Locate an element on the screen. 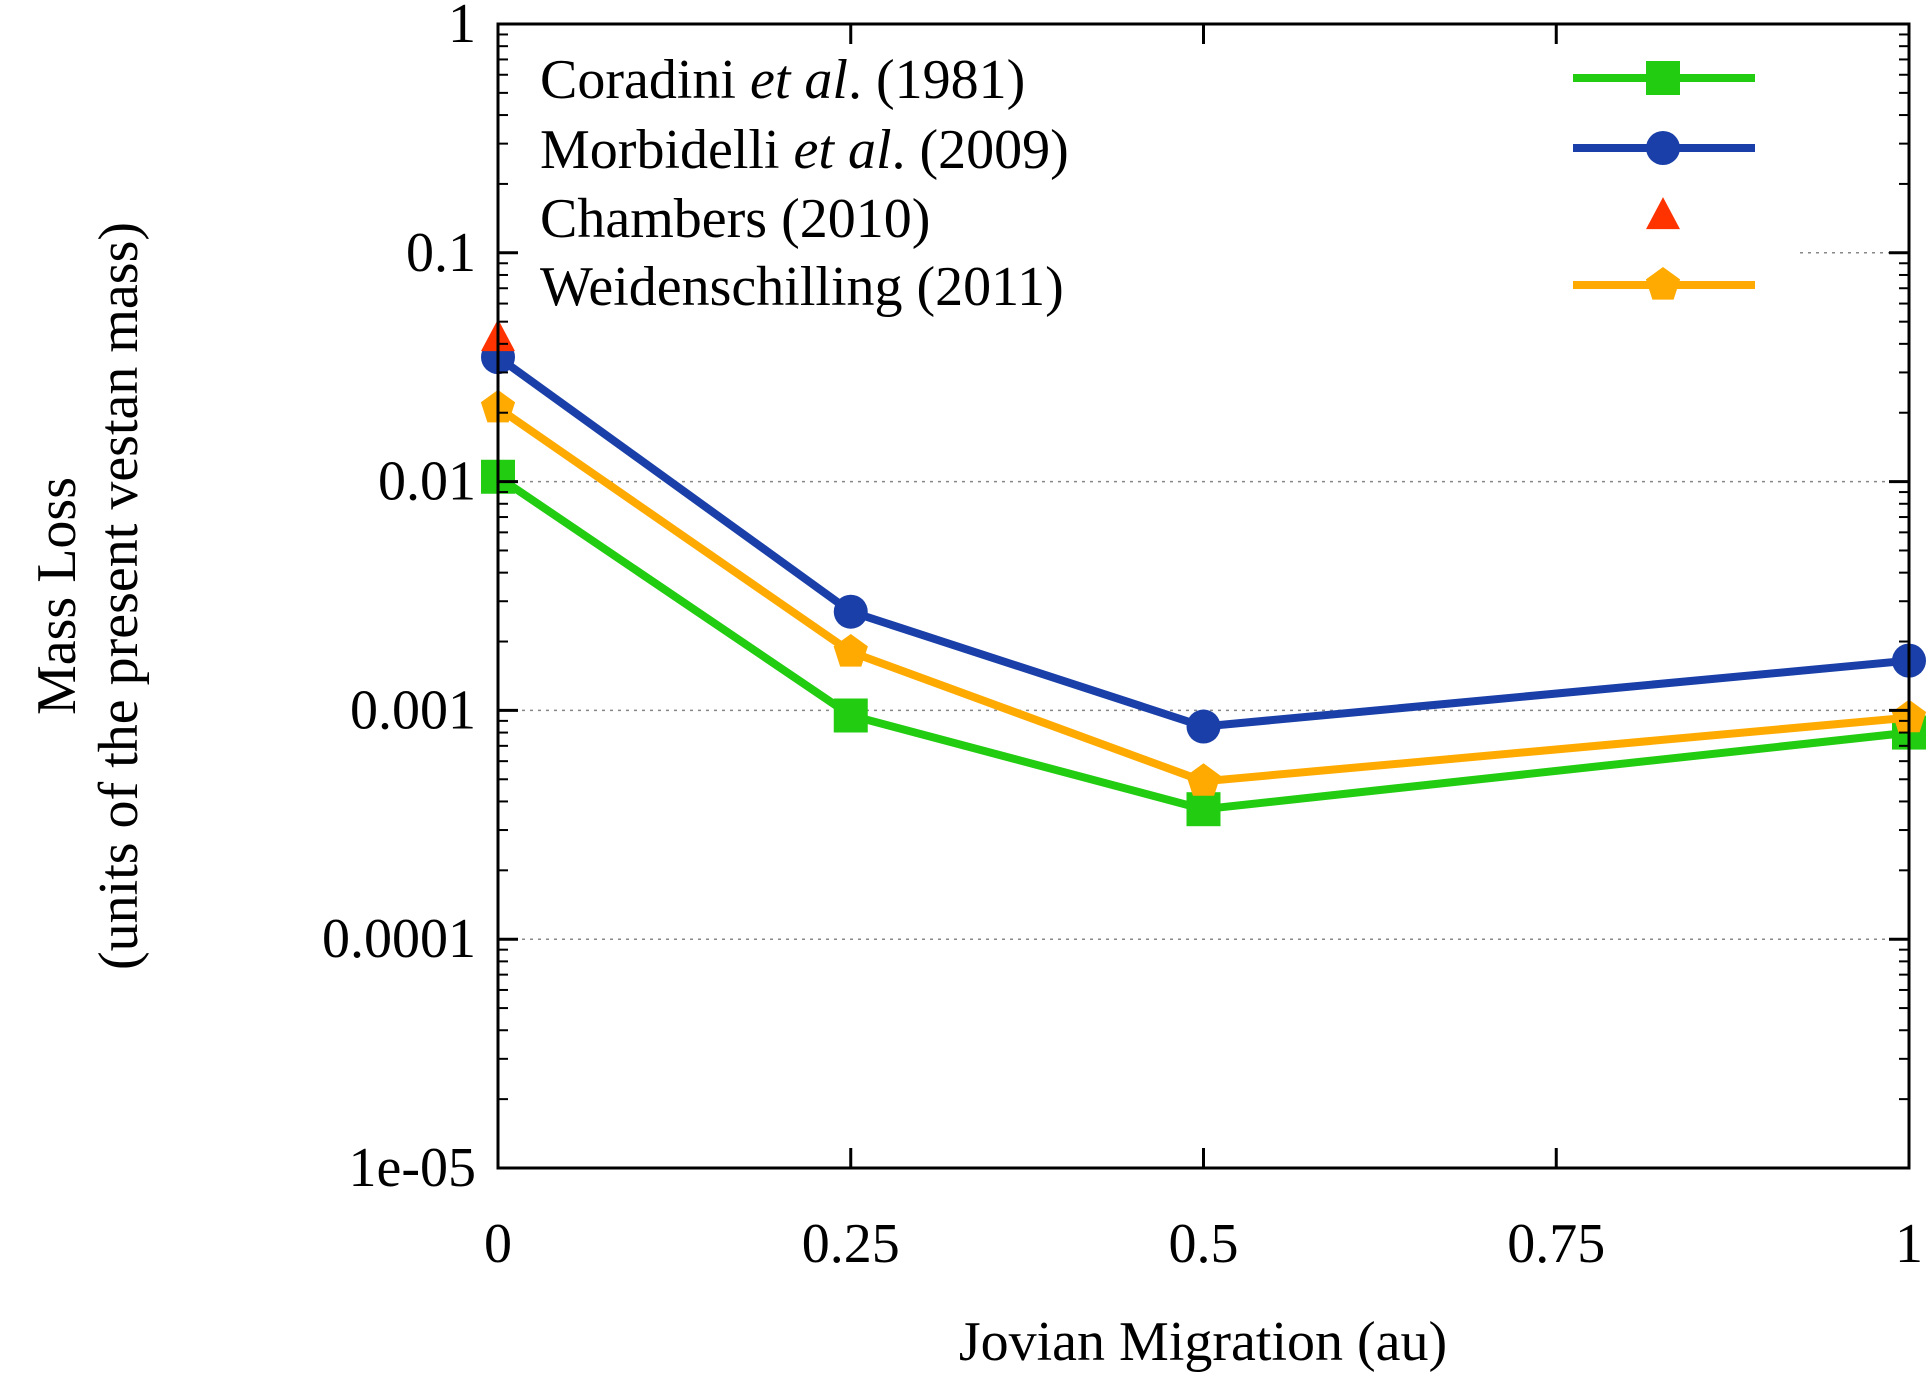 This screenshot has width=1929, height=1378. y-tick-label: 0.01 is located at coordinates (427, 482).